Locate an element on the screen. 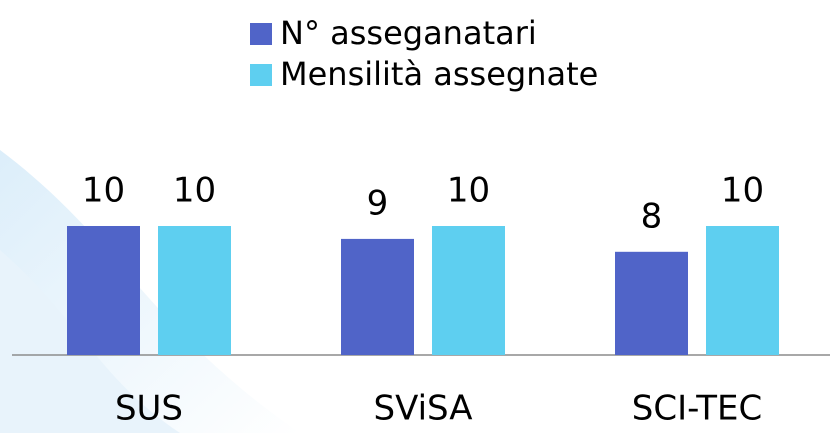  background-swoosh is located at coordinates (90, 341).